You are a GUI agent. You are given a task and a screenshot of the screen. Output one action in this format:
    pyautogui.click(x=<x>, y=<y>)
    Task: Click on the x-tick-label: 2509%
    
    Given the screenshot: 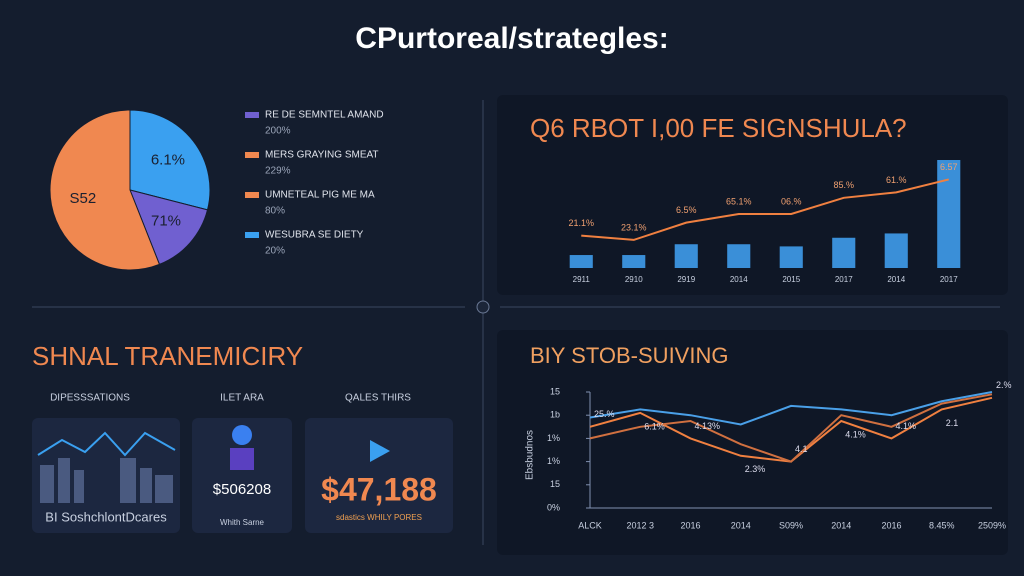 What is the action you would take?
    pyautogui.click(x=992, y=525)
    